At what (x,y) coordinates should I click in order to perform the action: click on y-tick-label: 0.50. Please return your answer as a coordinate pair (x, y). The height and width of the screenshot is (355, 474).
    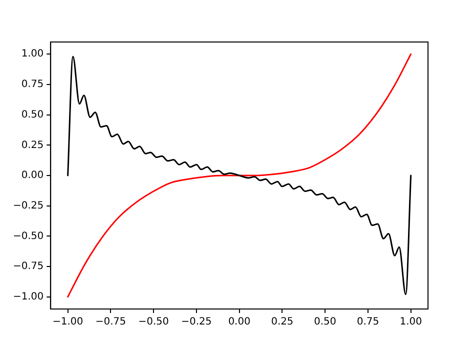
    Looking at the image, I should click on (32, 114).